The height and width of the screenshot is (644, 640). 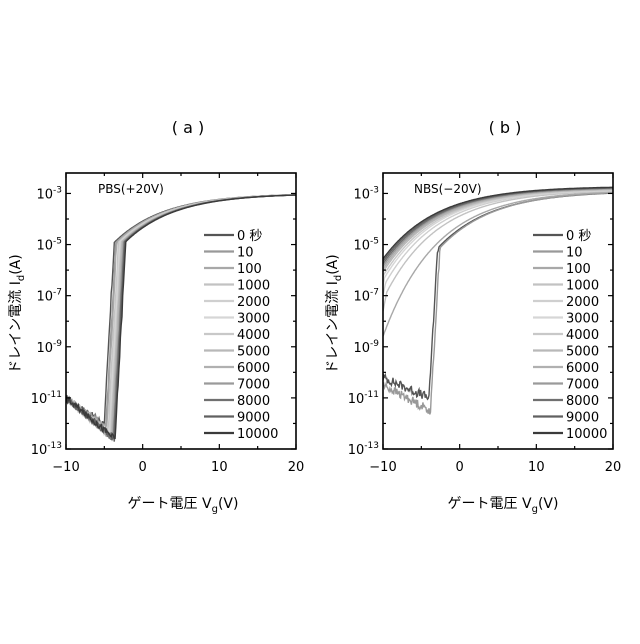 I want to click on panel-a-y-axis-label: ドレイン電流 Id(A), so click(x=17, y=313).